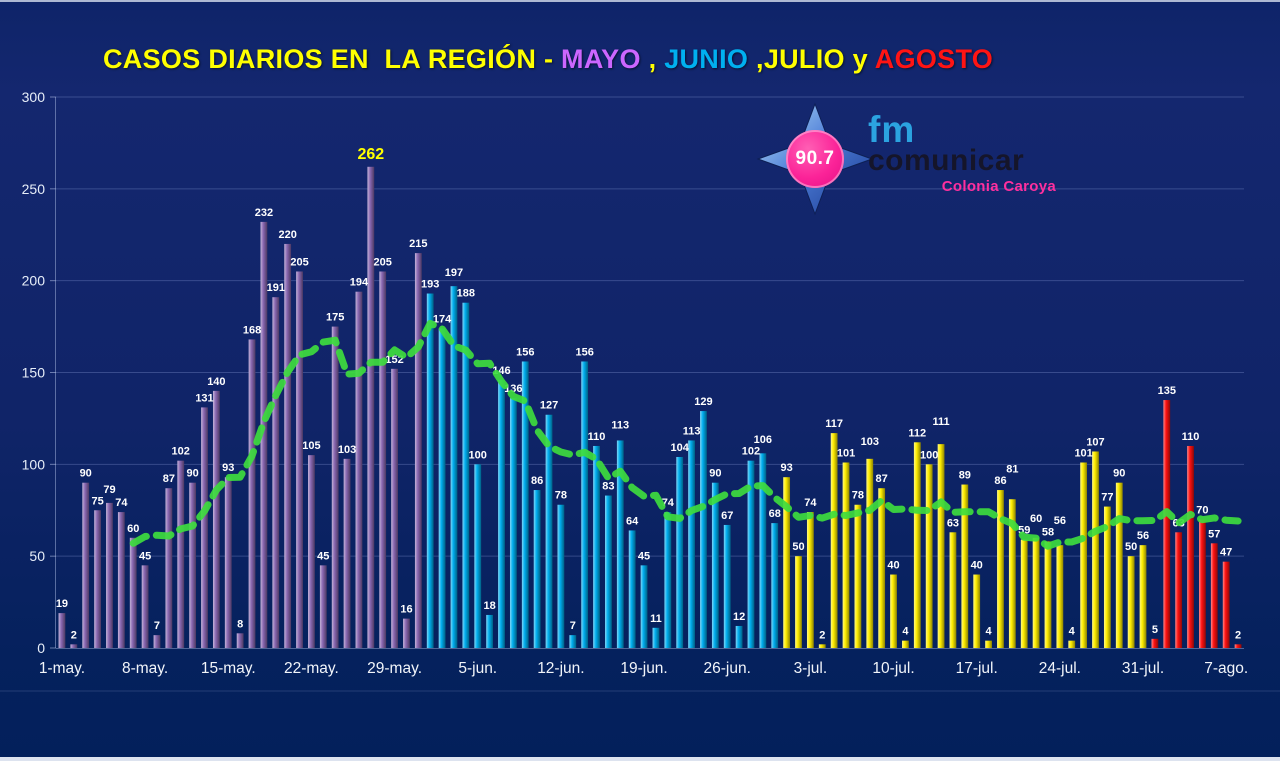 The height and width of the screenshot is (761, 1280). Describe the element at coordinates (478, 556) in the screenshot. I see `bar-junio-day5` at that location.